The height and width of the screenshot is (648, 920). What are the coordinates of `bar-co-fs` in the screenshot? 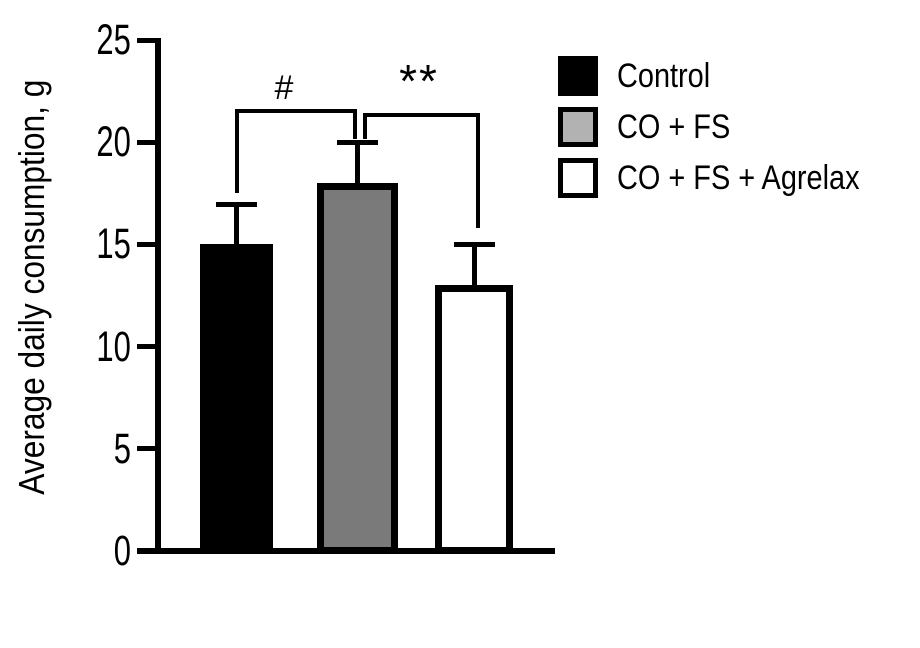 It's located at (357, 368).